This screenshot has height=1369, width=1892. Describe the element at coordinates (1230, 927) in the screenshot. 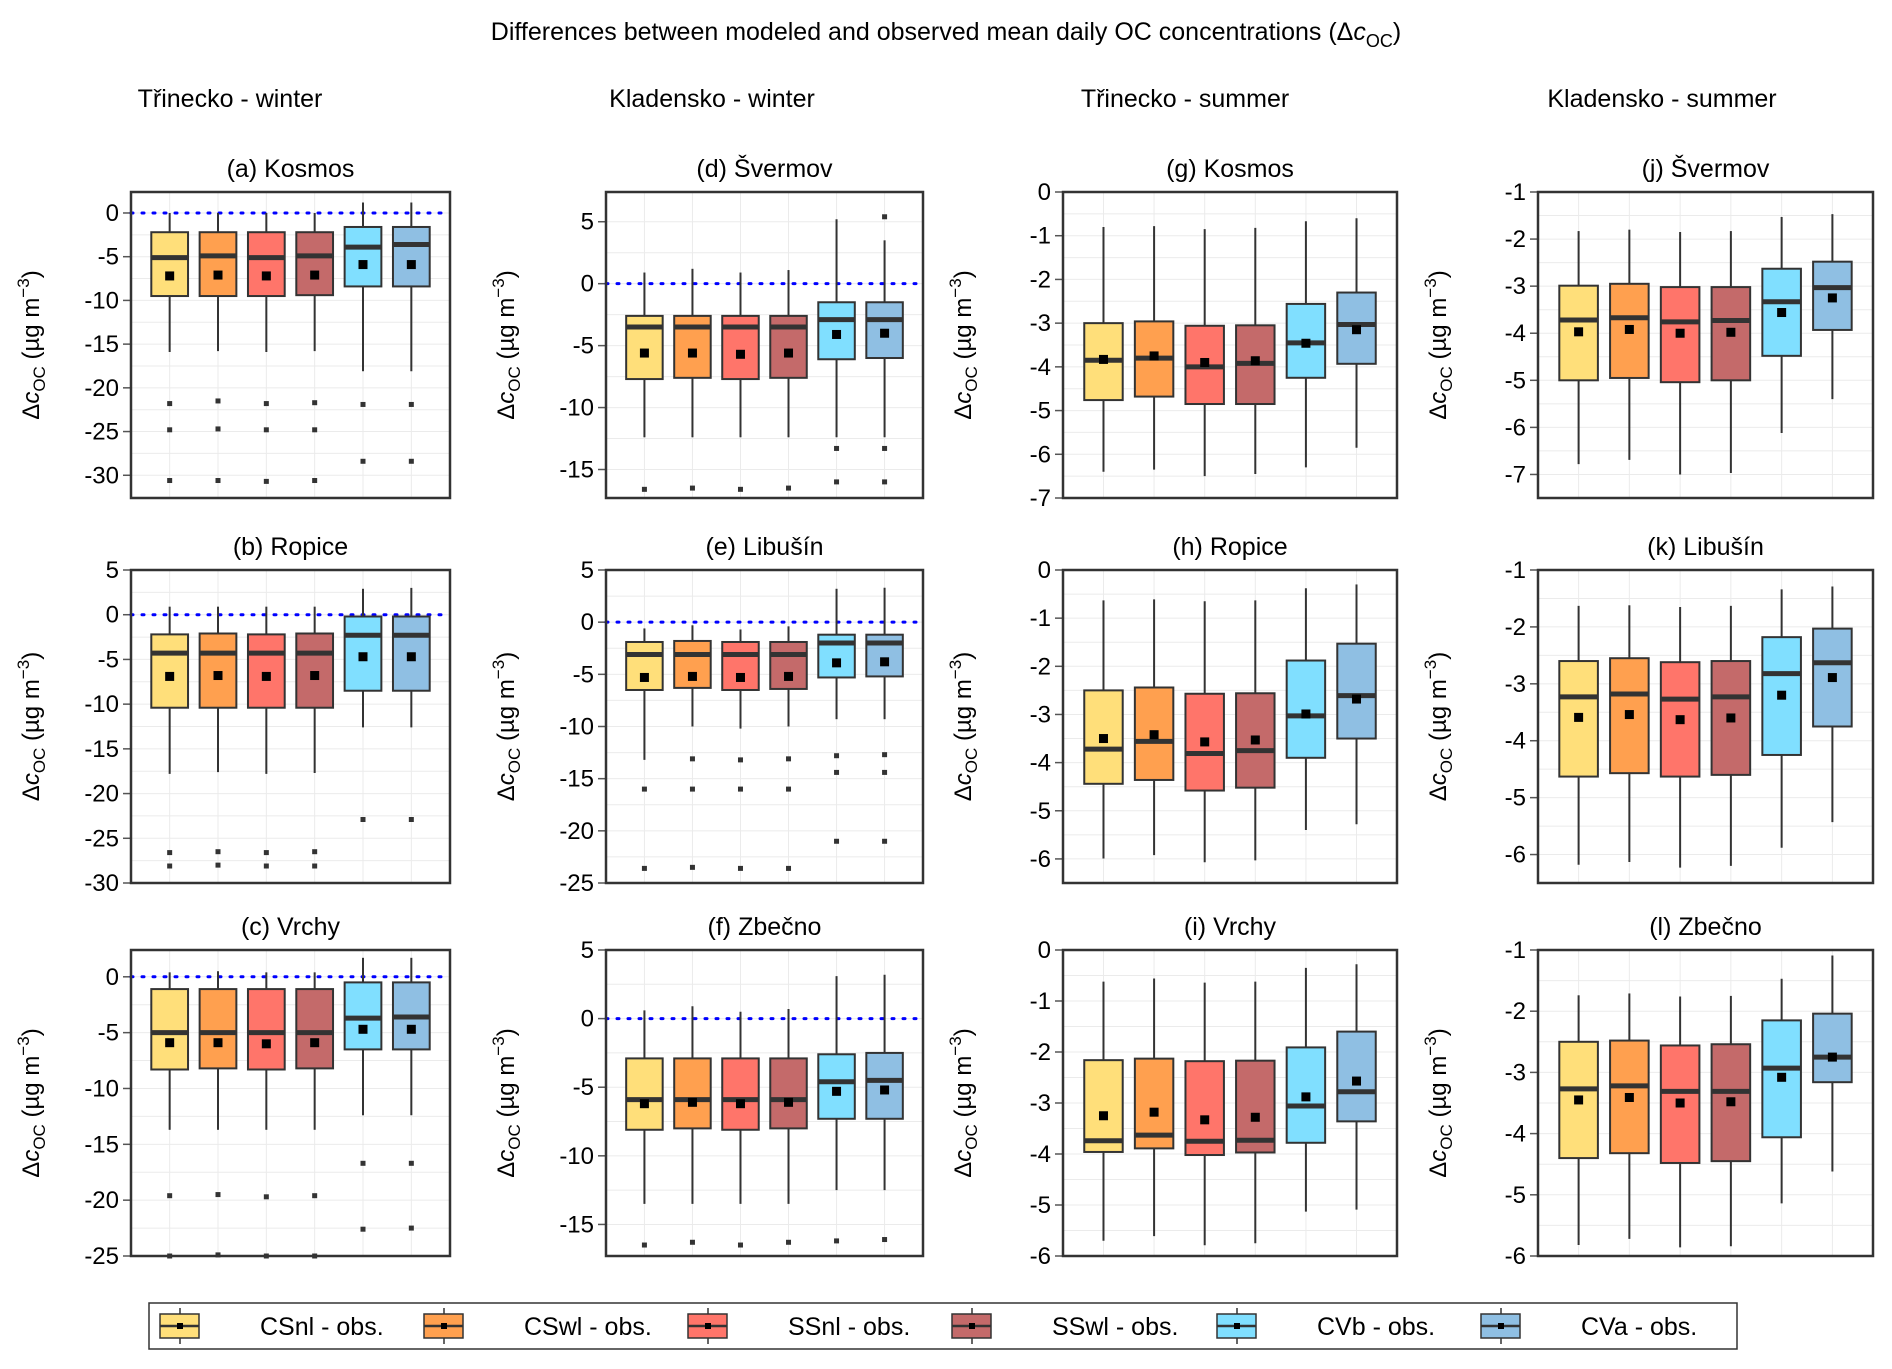

I see `panel-title: (i) Vrchy` at that location.